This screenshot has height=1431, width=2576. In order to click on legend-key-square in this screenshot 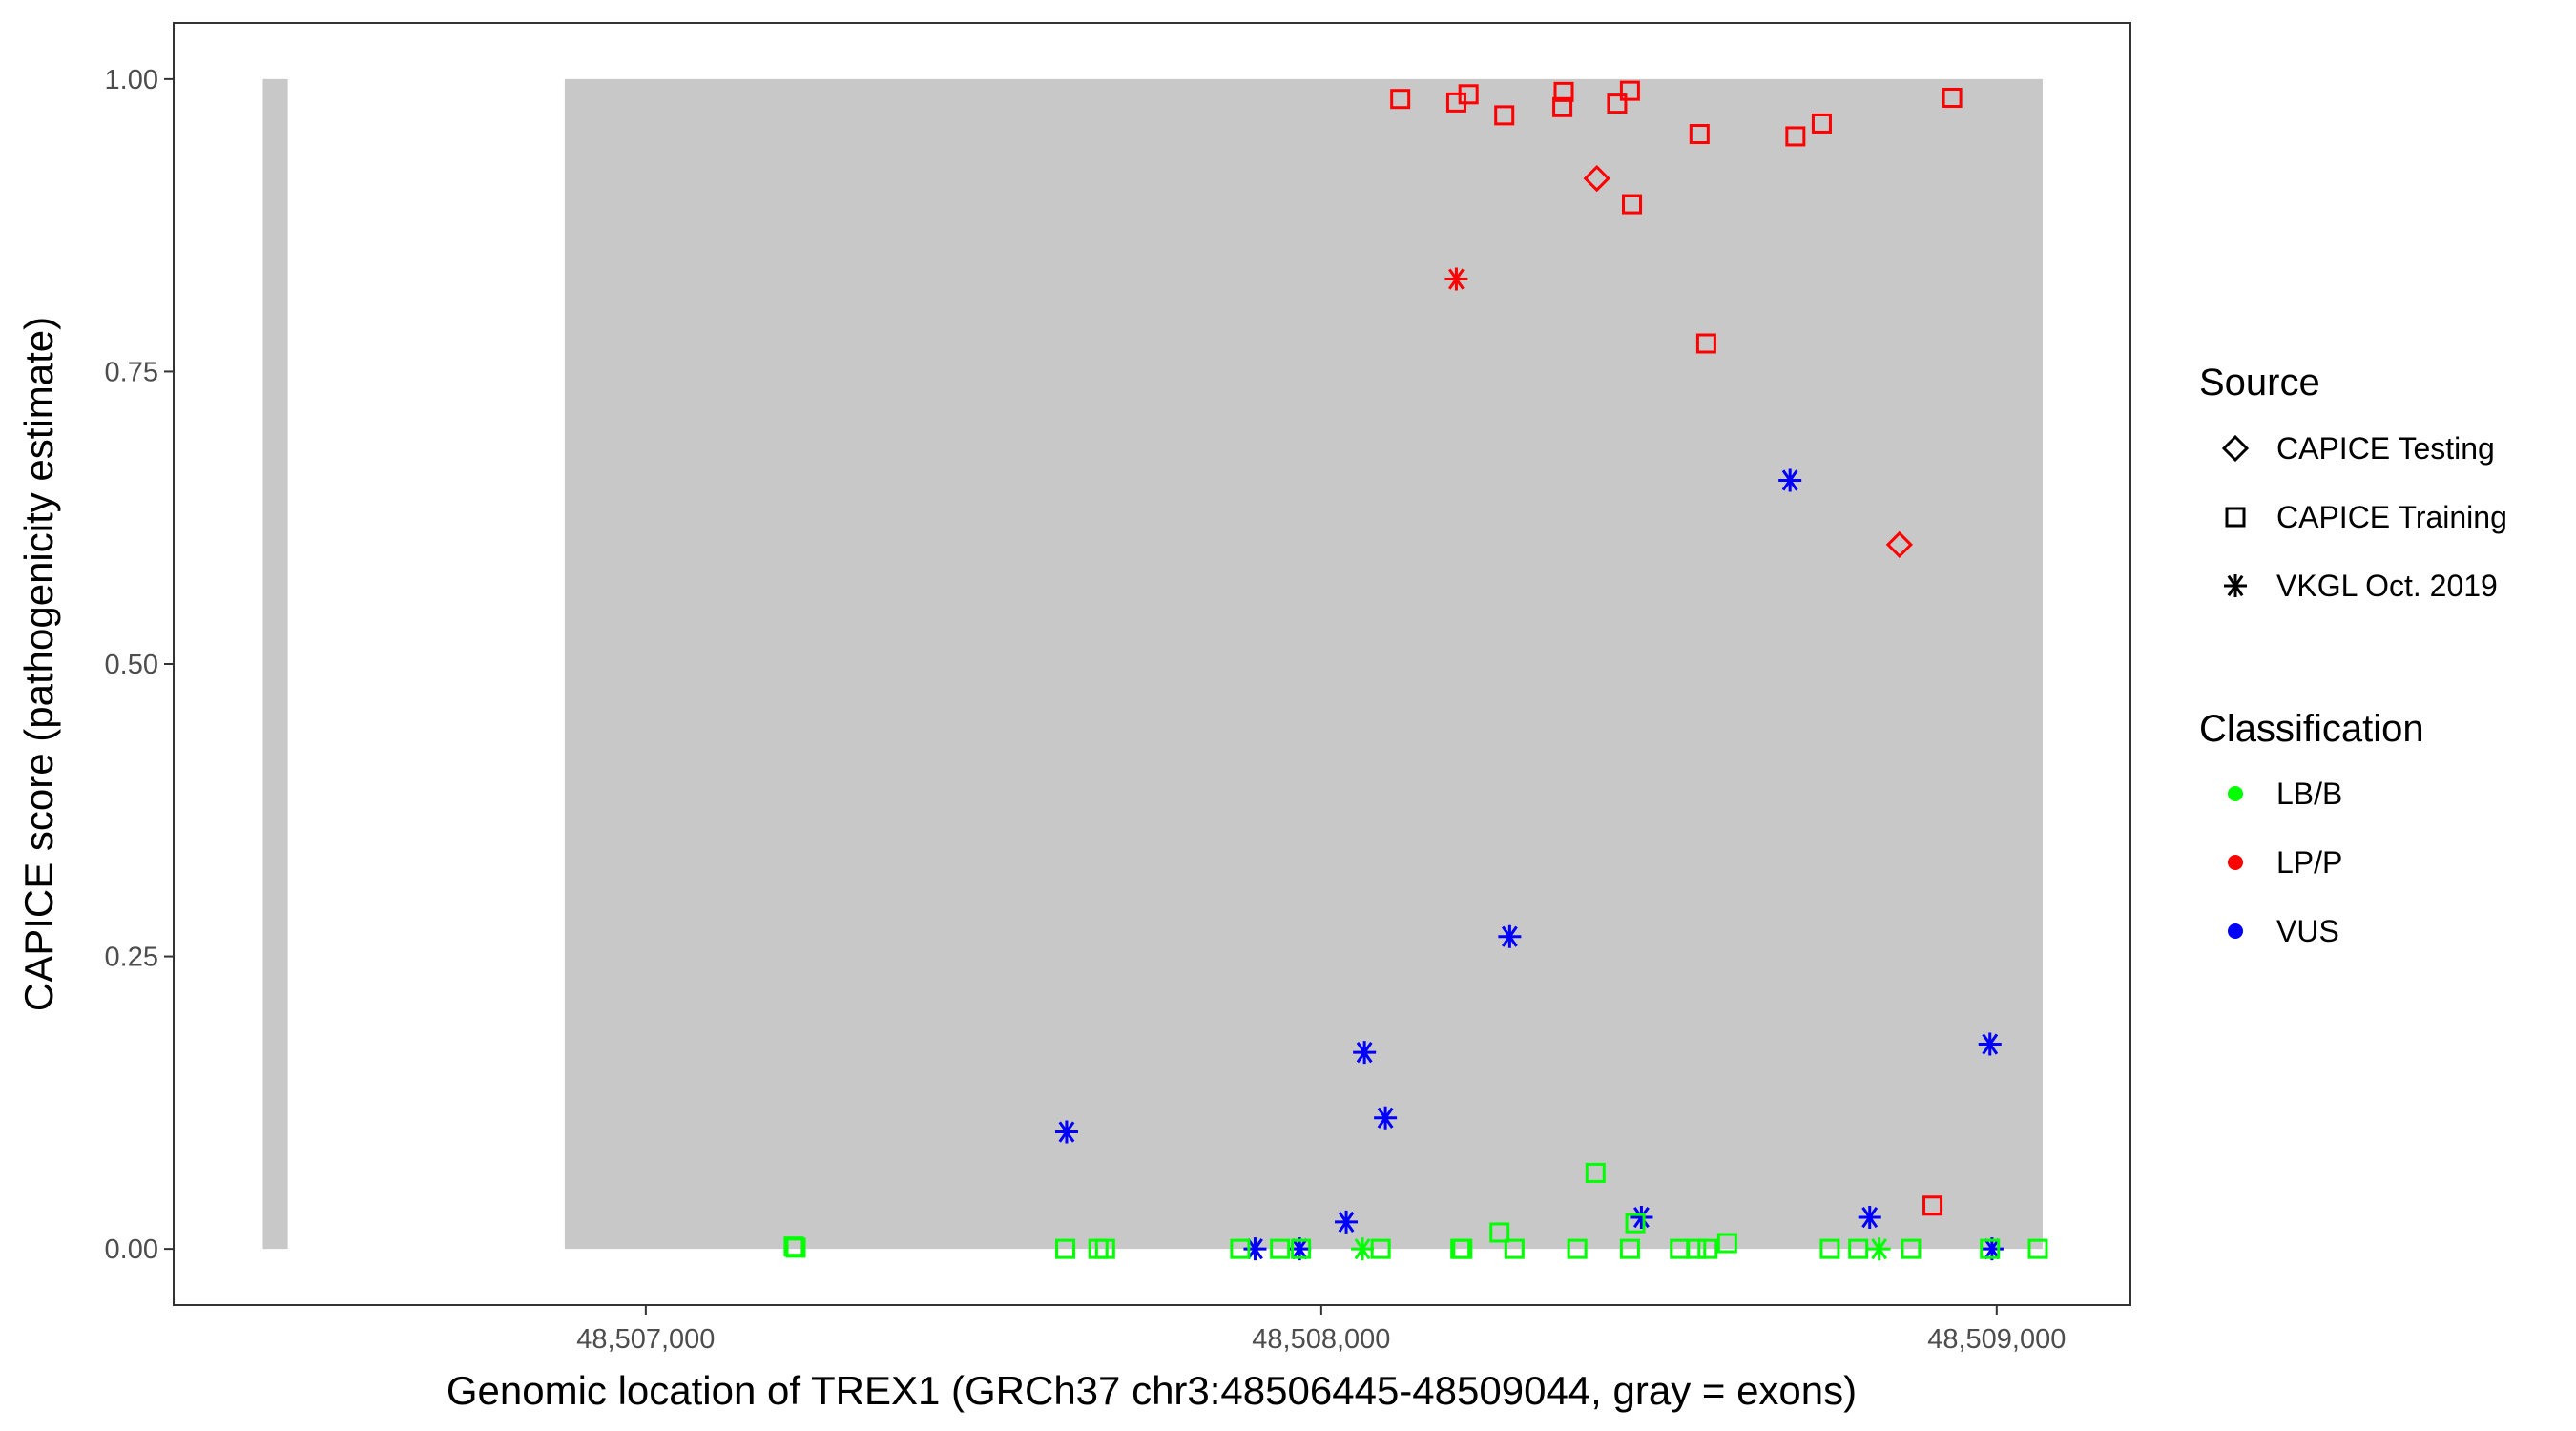, I will do `click(2235, 517)`.